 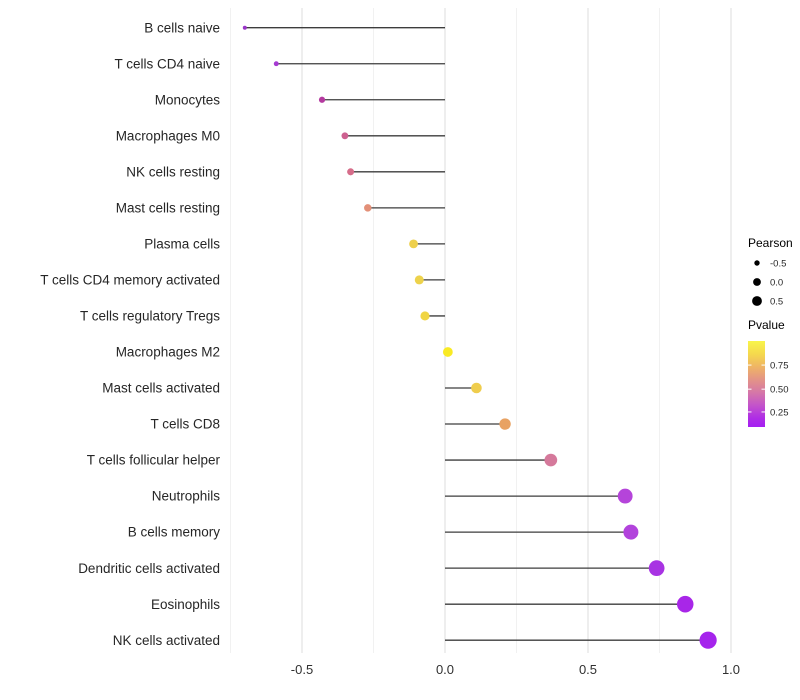 What do you see at coordinates (166, 640) in the screenshot?
I see `y-axis-label: NK cells activated` at bounding box center [166, 640].